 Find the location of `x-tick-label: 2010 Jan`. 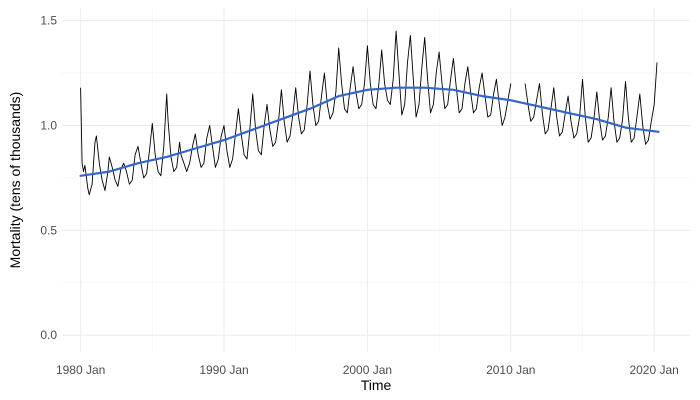

x-tick-label: 2010 Jan is located at coordinates (510, 370).